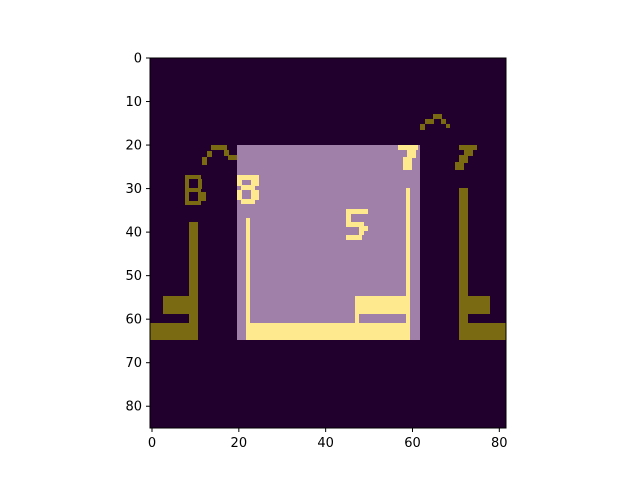  I want to click on right-step-upper, so click(479, 305).